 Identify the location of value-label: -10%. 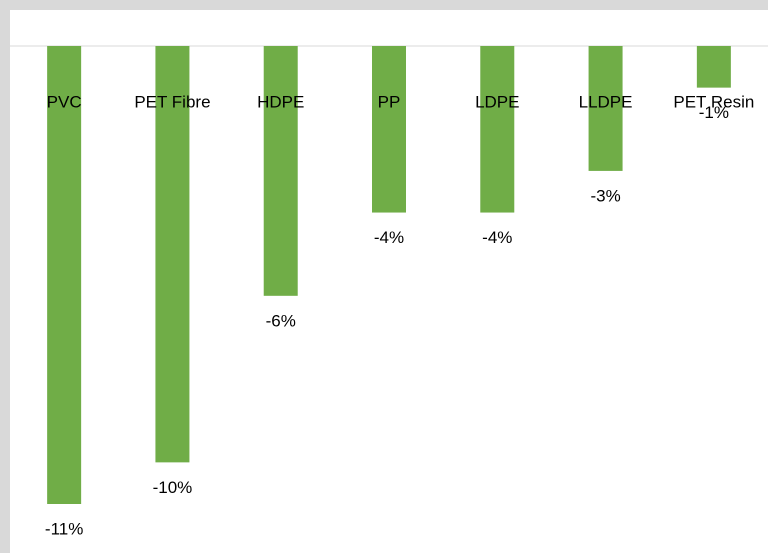
(173, 487).